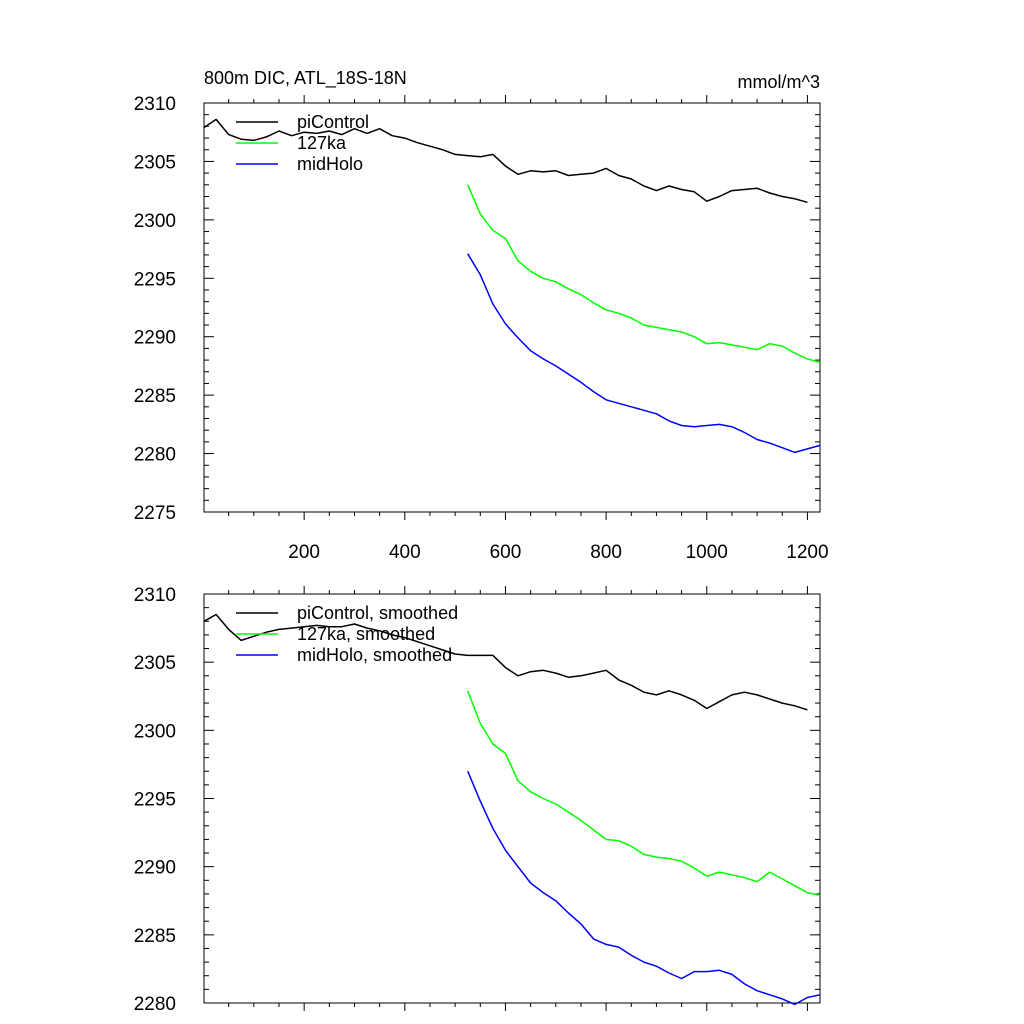  Describe the element at coordinates (606, 552) in the screenshot. I see `p1-x-tick-label: 800` at that location.